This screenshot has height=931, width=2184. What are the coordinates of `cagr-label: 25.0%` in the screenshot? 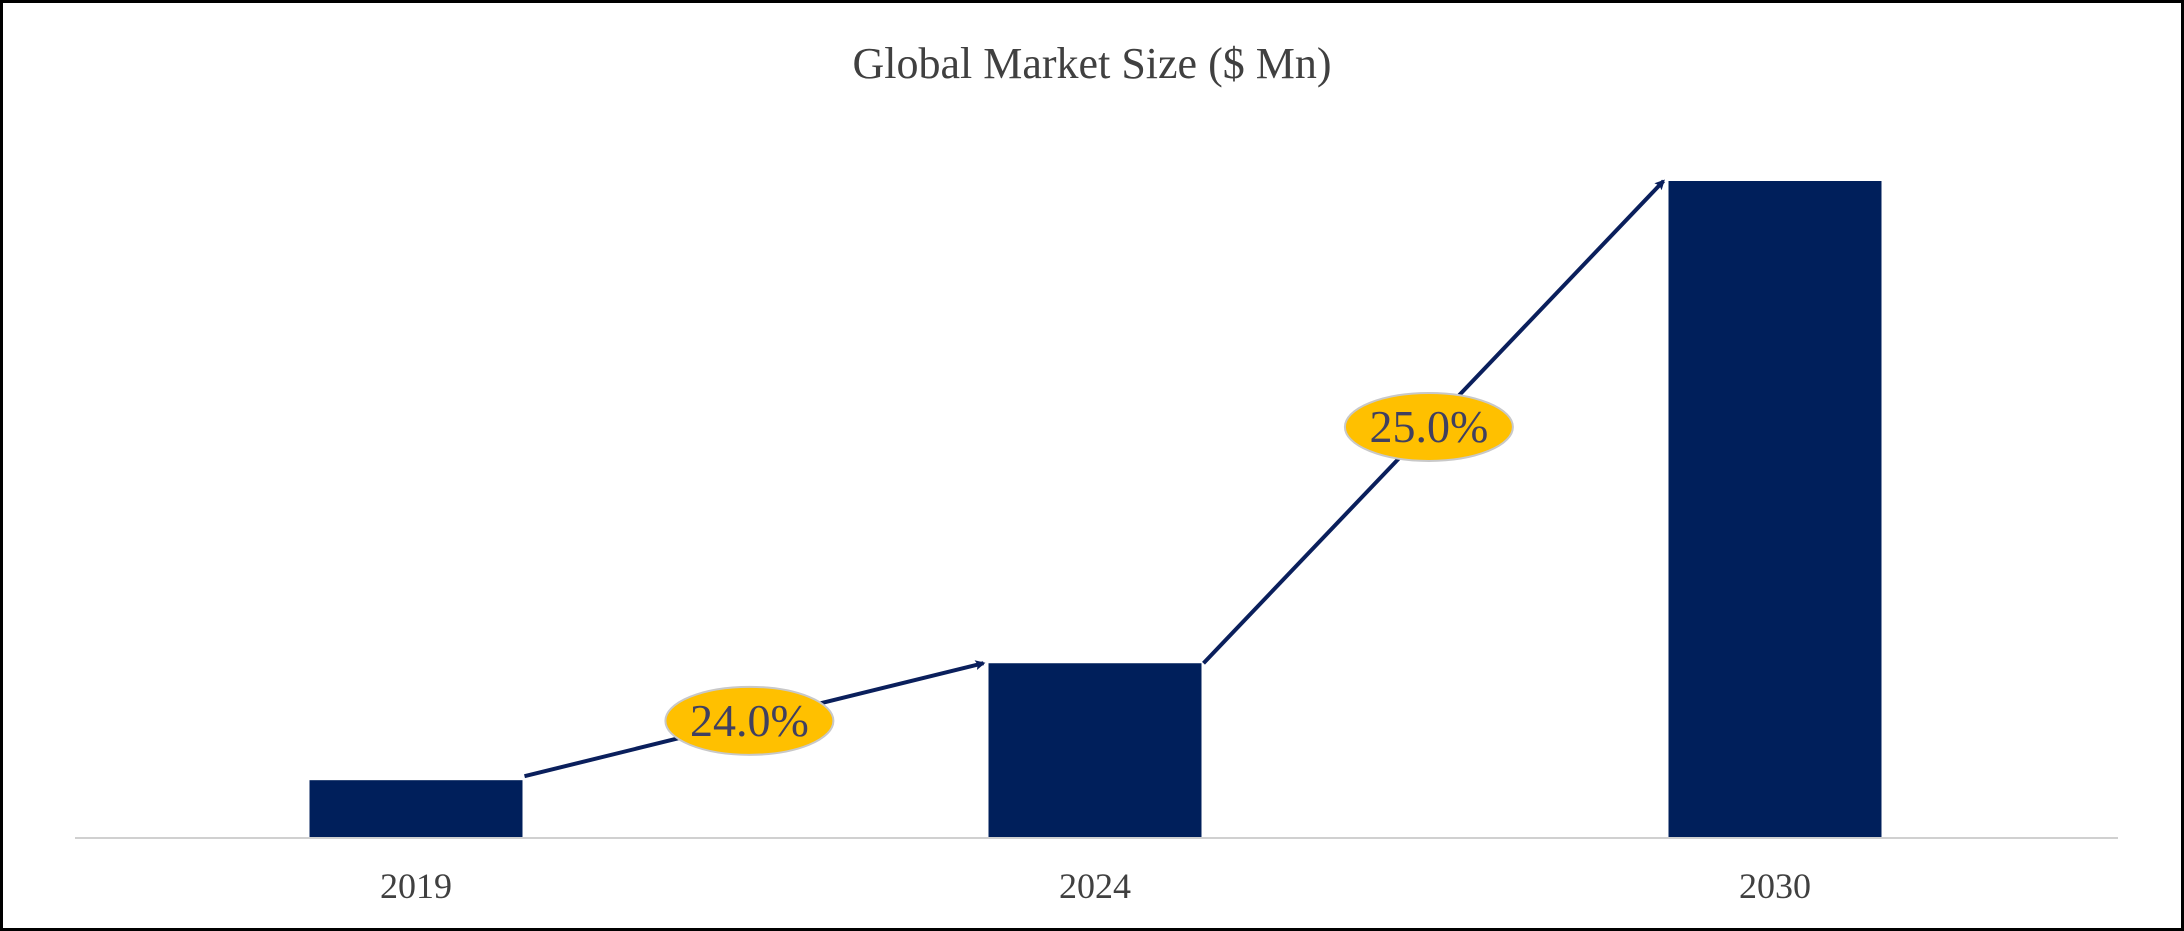 It's located at (1428, 426).